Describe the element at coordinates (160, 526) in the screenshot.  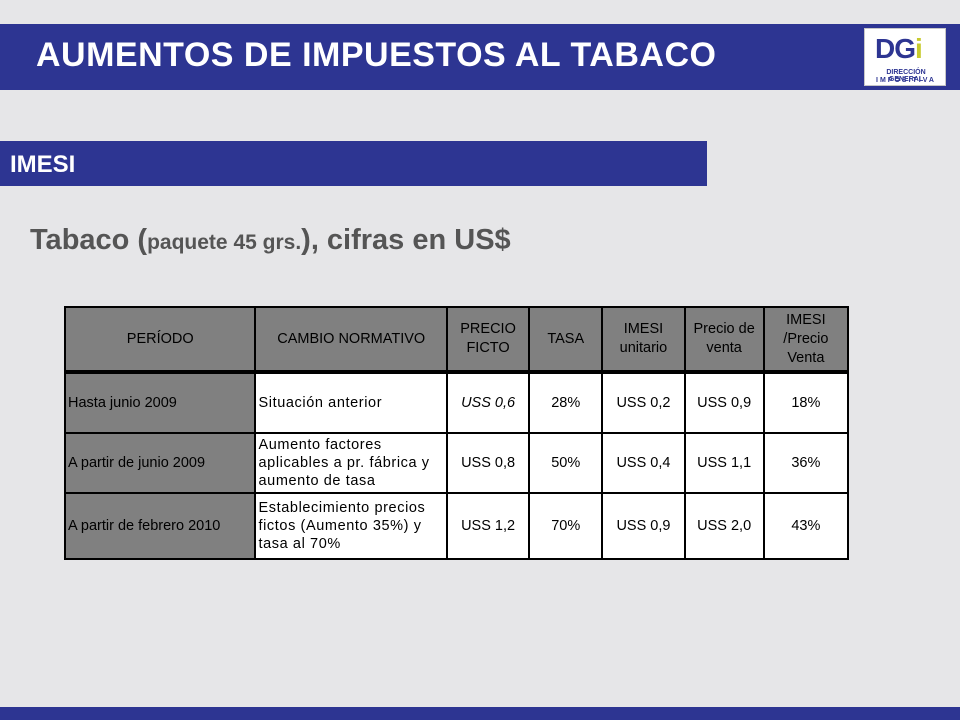
I see `cell-periodo: A partir de febrero 2010` at that location.